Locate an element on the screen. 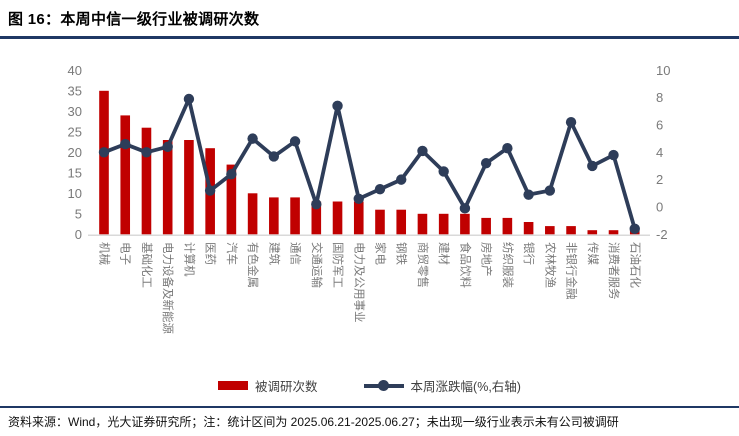 The image size is (739, 436). right-axis-tick: 6 is located at coordinates (659, 124).